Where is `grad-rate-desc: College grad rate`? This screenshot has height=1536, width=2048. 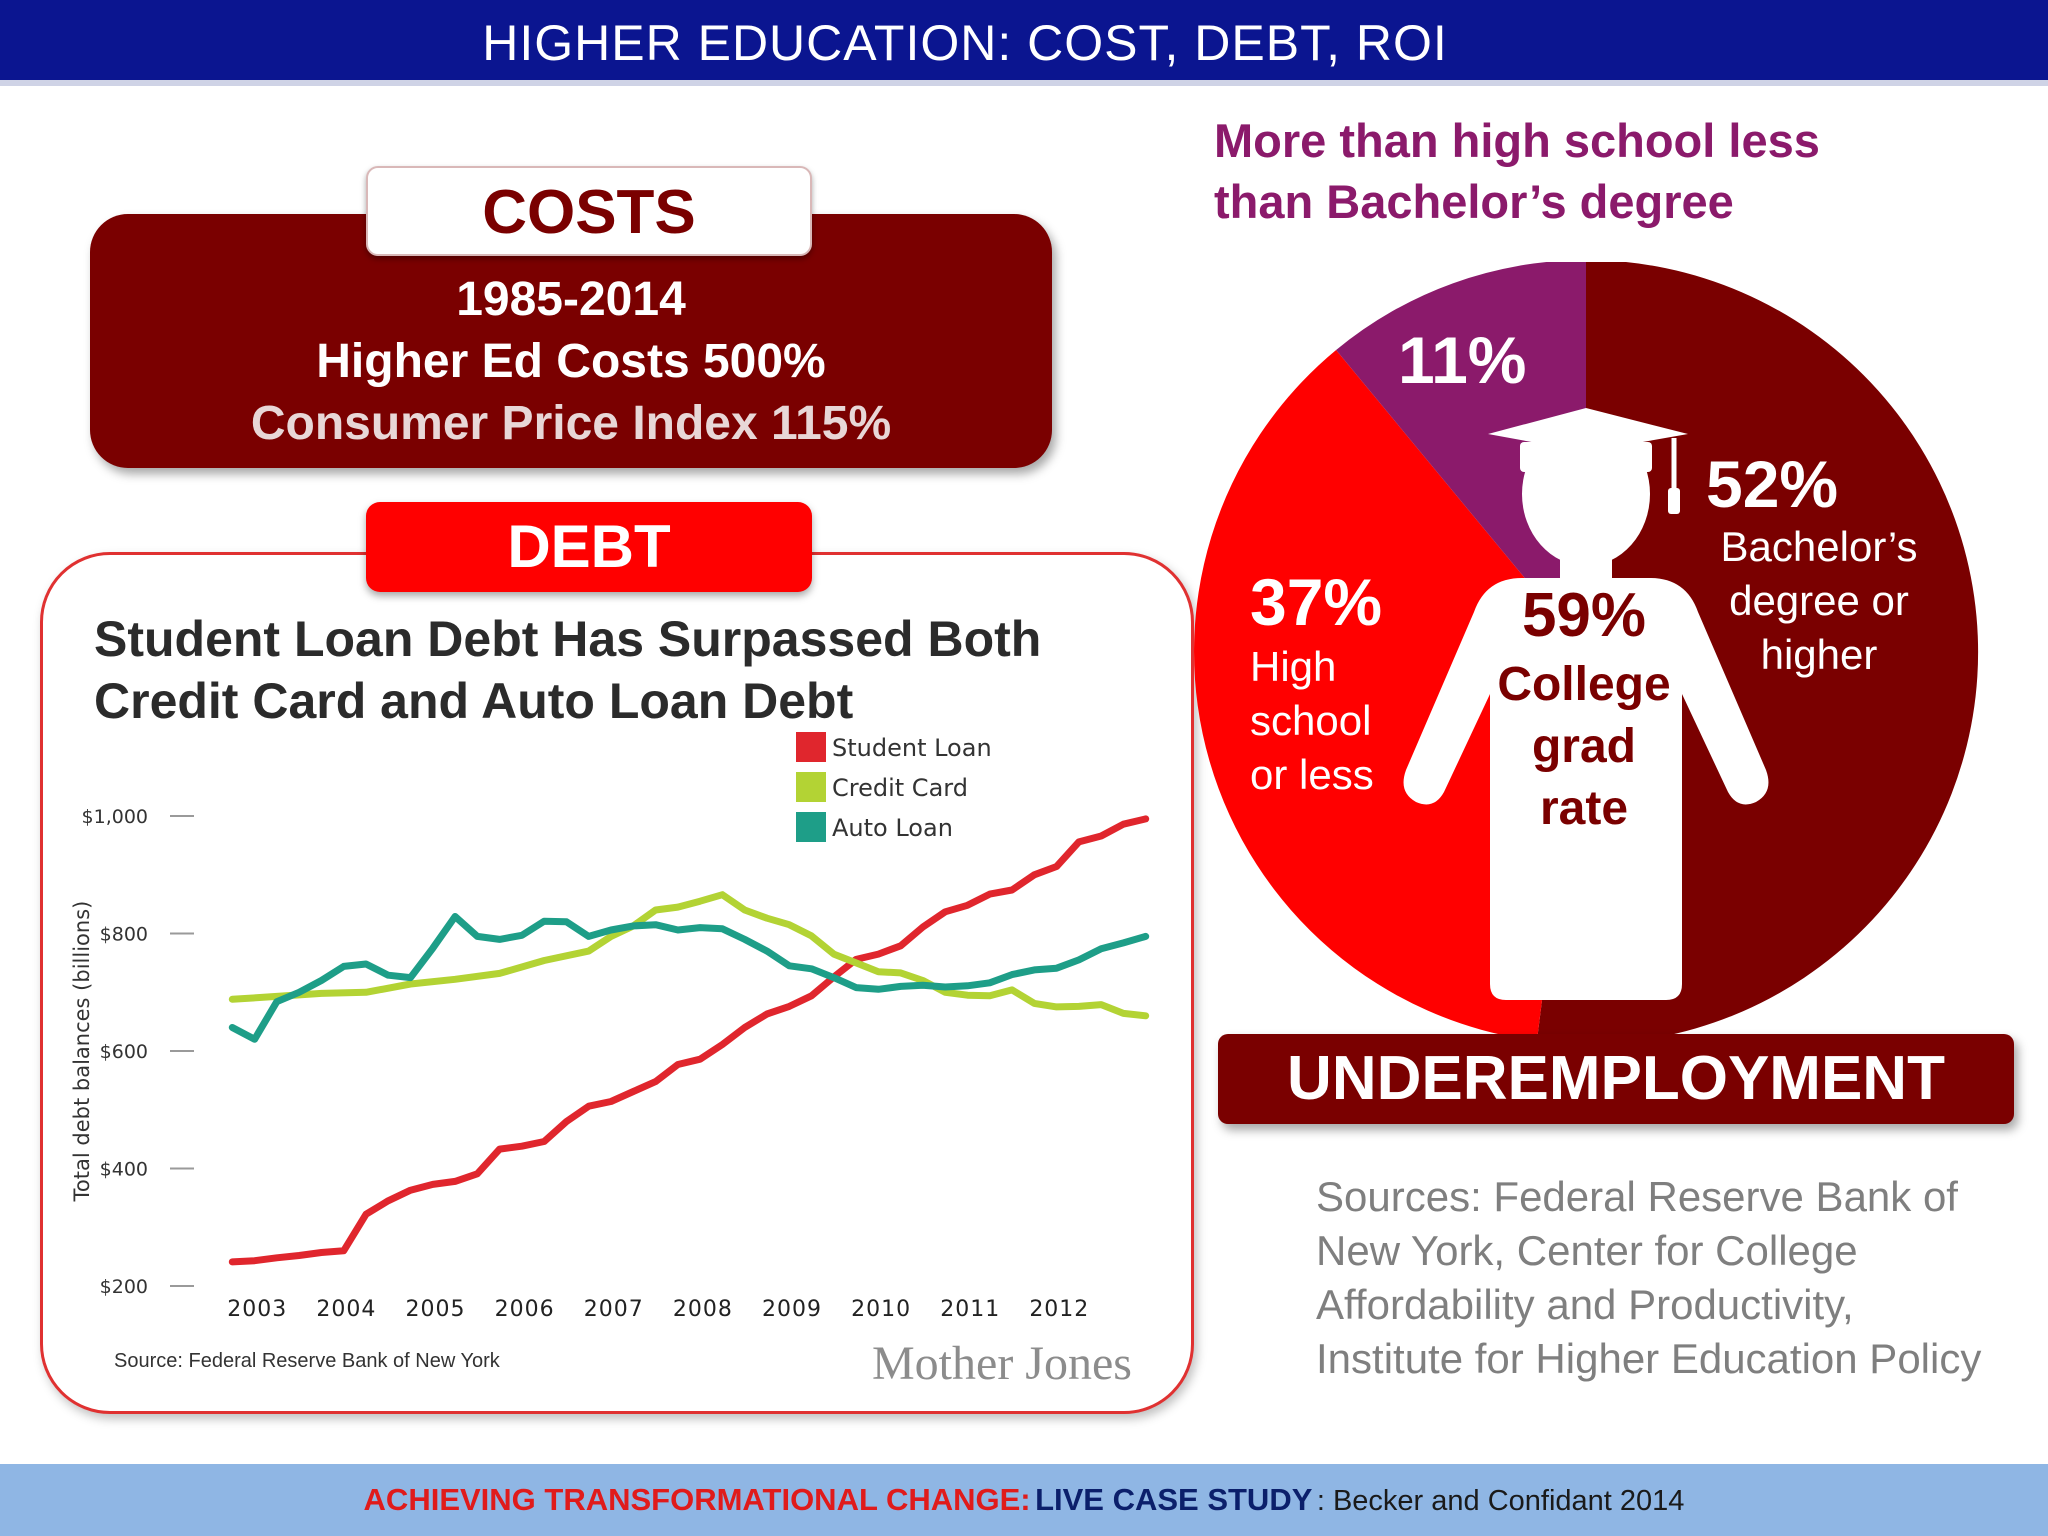 grad-rate-desc: College grad rate is located at coordinates (1584, 747).